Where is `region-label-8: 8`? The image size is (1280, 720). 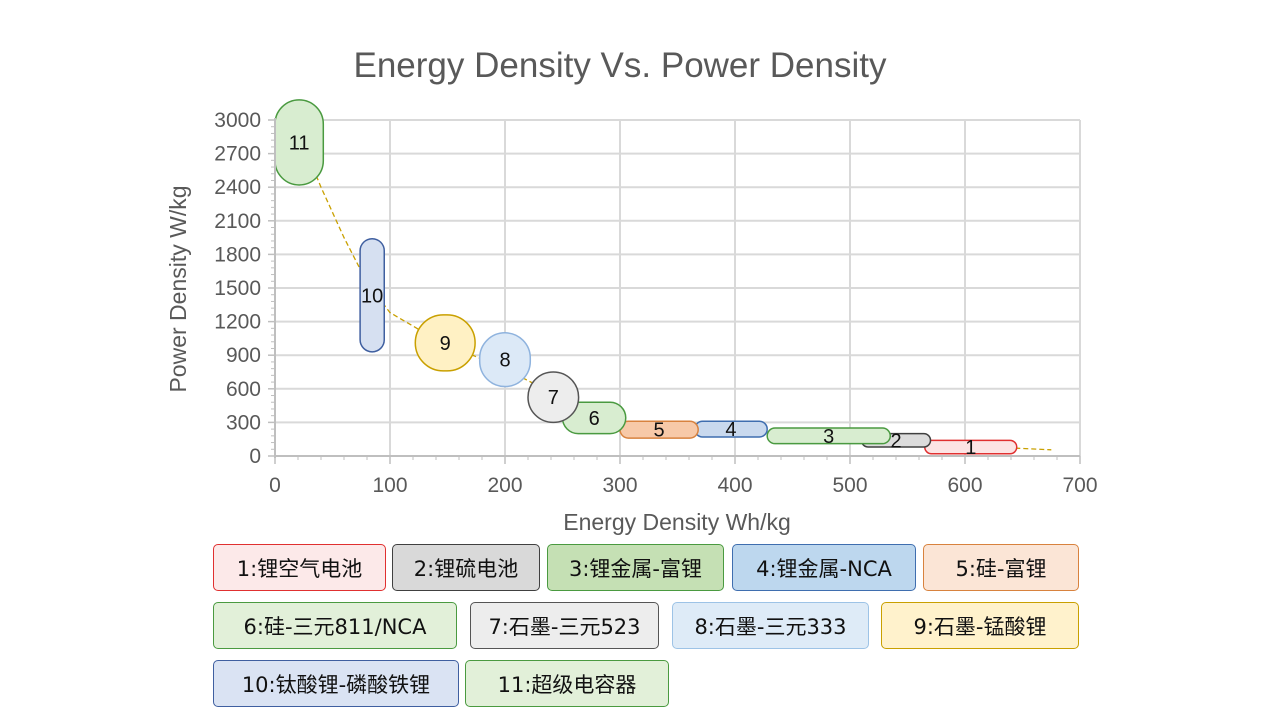 region-label-8: 8 is located at coordinates (504, 361).